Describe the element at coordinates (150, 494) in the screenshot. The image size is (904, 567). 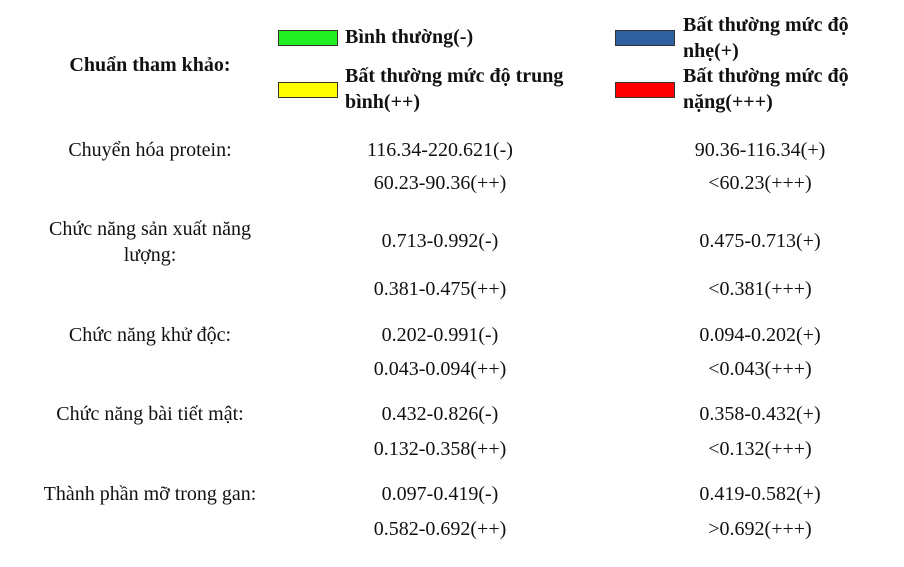
I see `row-name: Thành phần mỡ trong gan:` at that location.